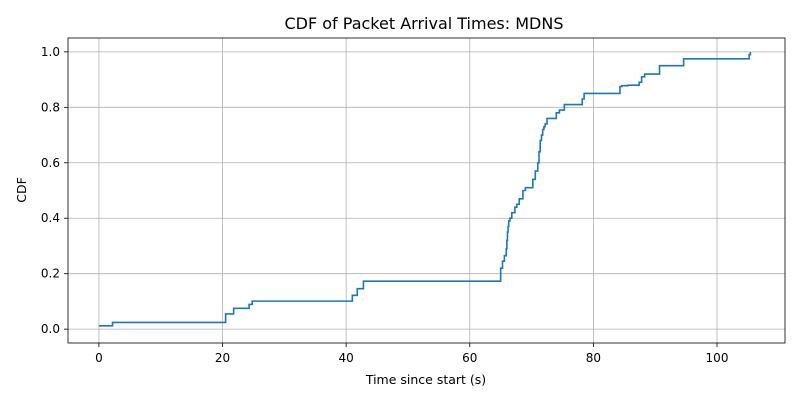  What do you see at coordinates (423, 23) in the screenshot?
I see `chart-title: CDF of Packet Arrival Times: MDNS` at bounding box center [423, 23].